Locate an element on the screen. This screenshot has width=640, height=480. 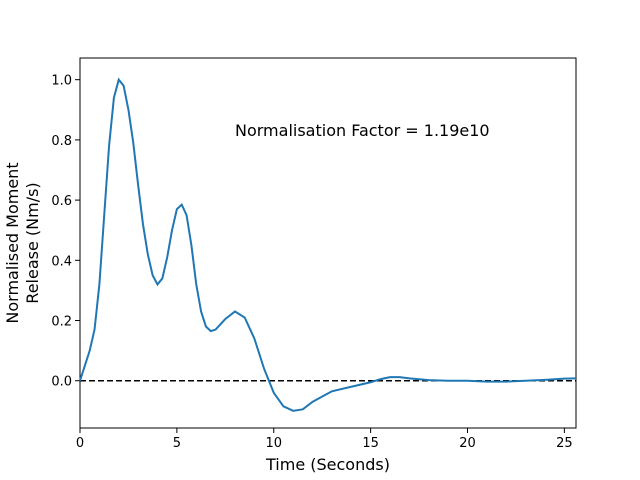
x-tick-label: 15 is located at coordinates (370, 443).